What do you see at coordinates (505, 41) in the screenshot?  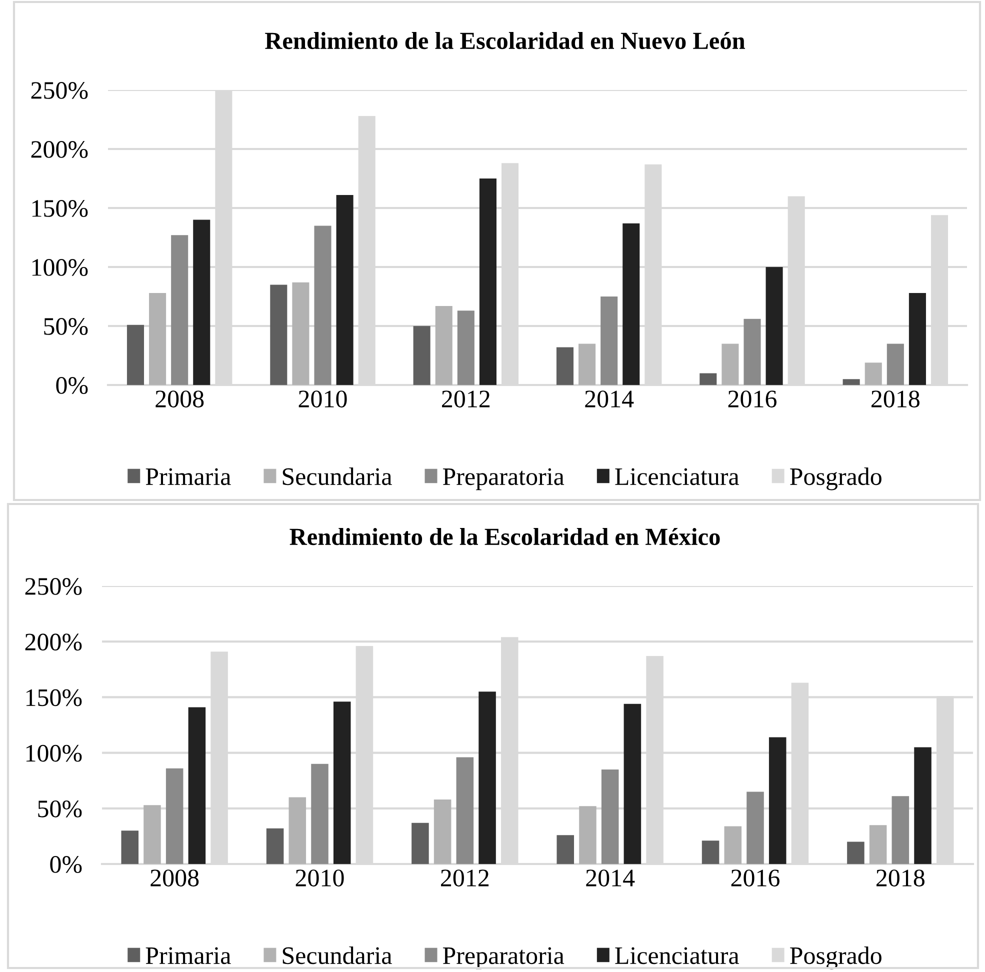 I see `chart-title: Rendimiento de la Escolaridad en Nuevo León` at bounding box center [505, 41].